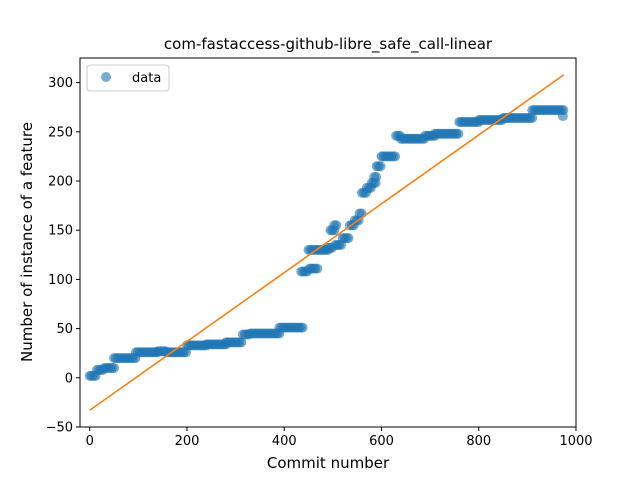 The height and width of the screenshot is (480, 640). I want to click on x-axis-ticks: 0 200 400 600 800 1000, so click(339, 438).